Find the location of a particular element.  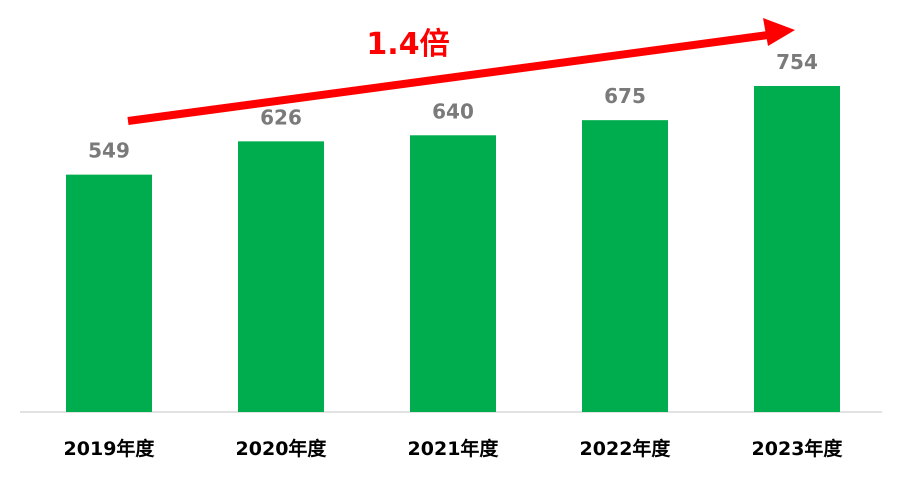

bar-2023年度 is located at coordinates (797, 249).